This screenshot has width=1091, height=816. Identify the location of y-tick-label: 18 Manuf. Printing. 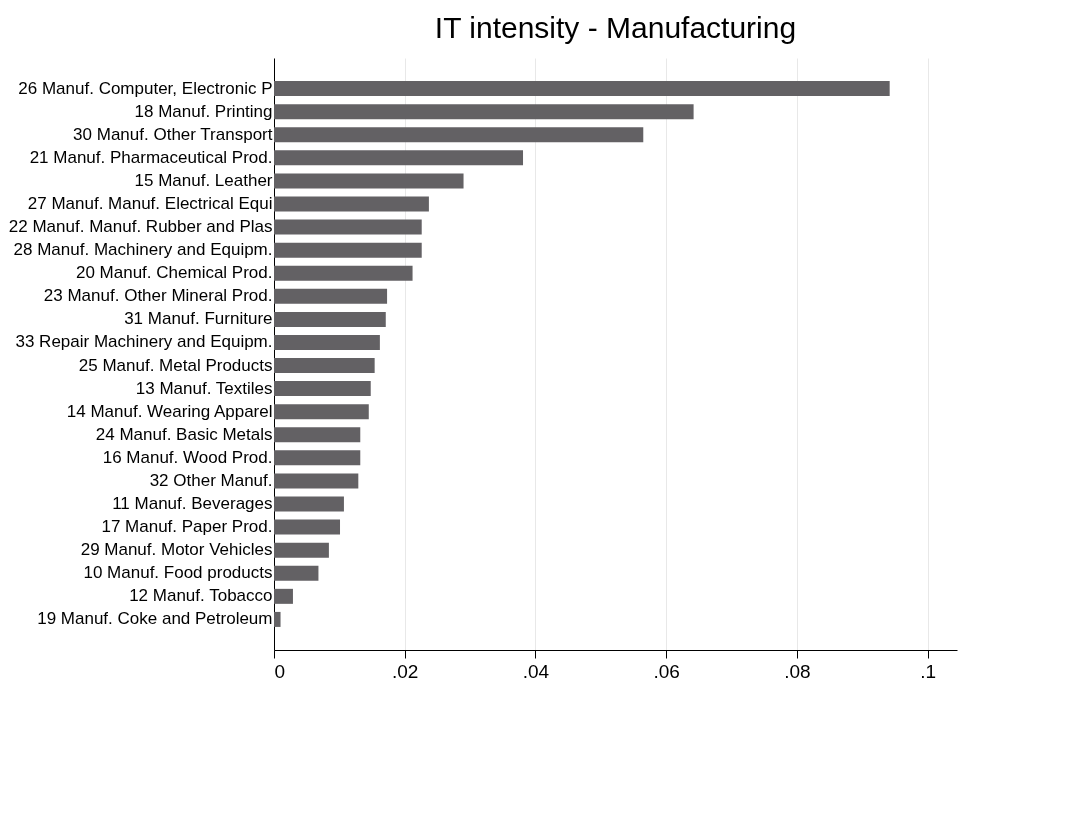
(203, 111).